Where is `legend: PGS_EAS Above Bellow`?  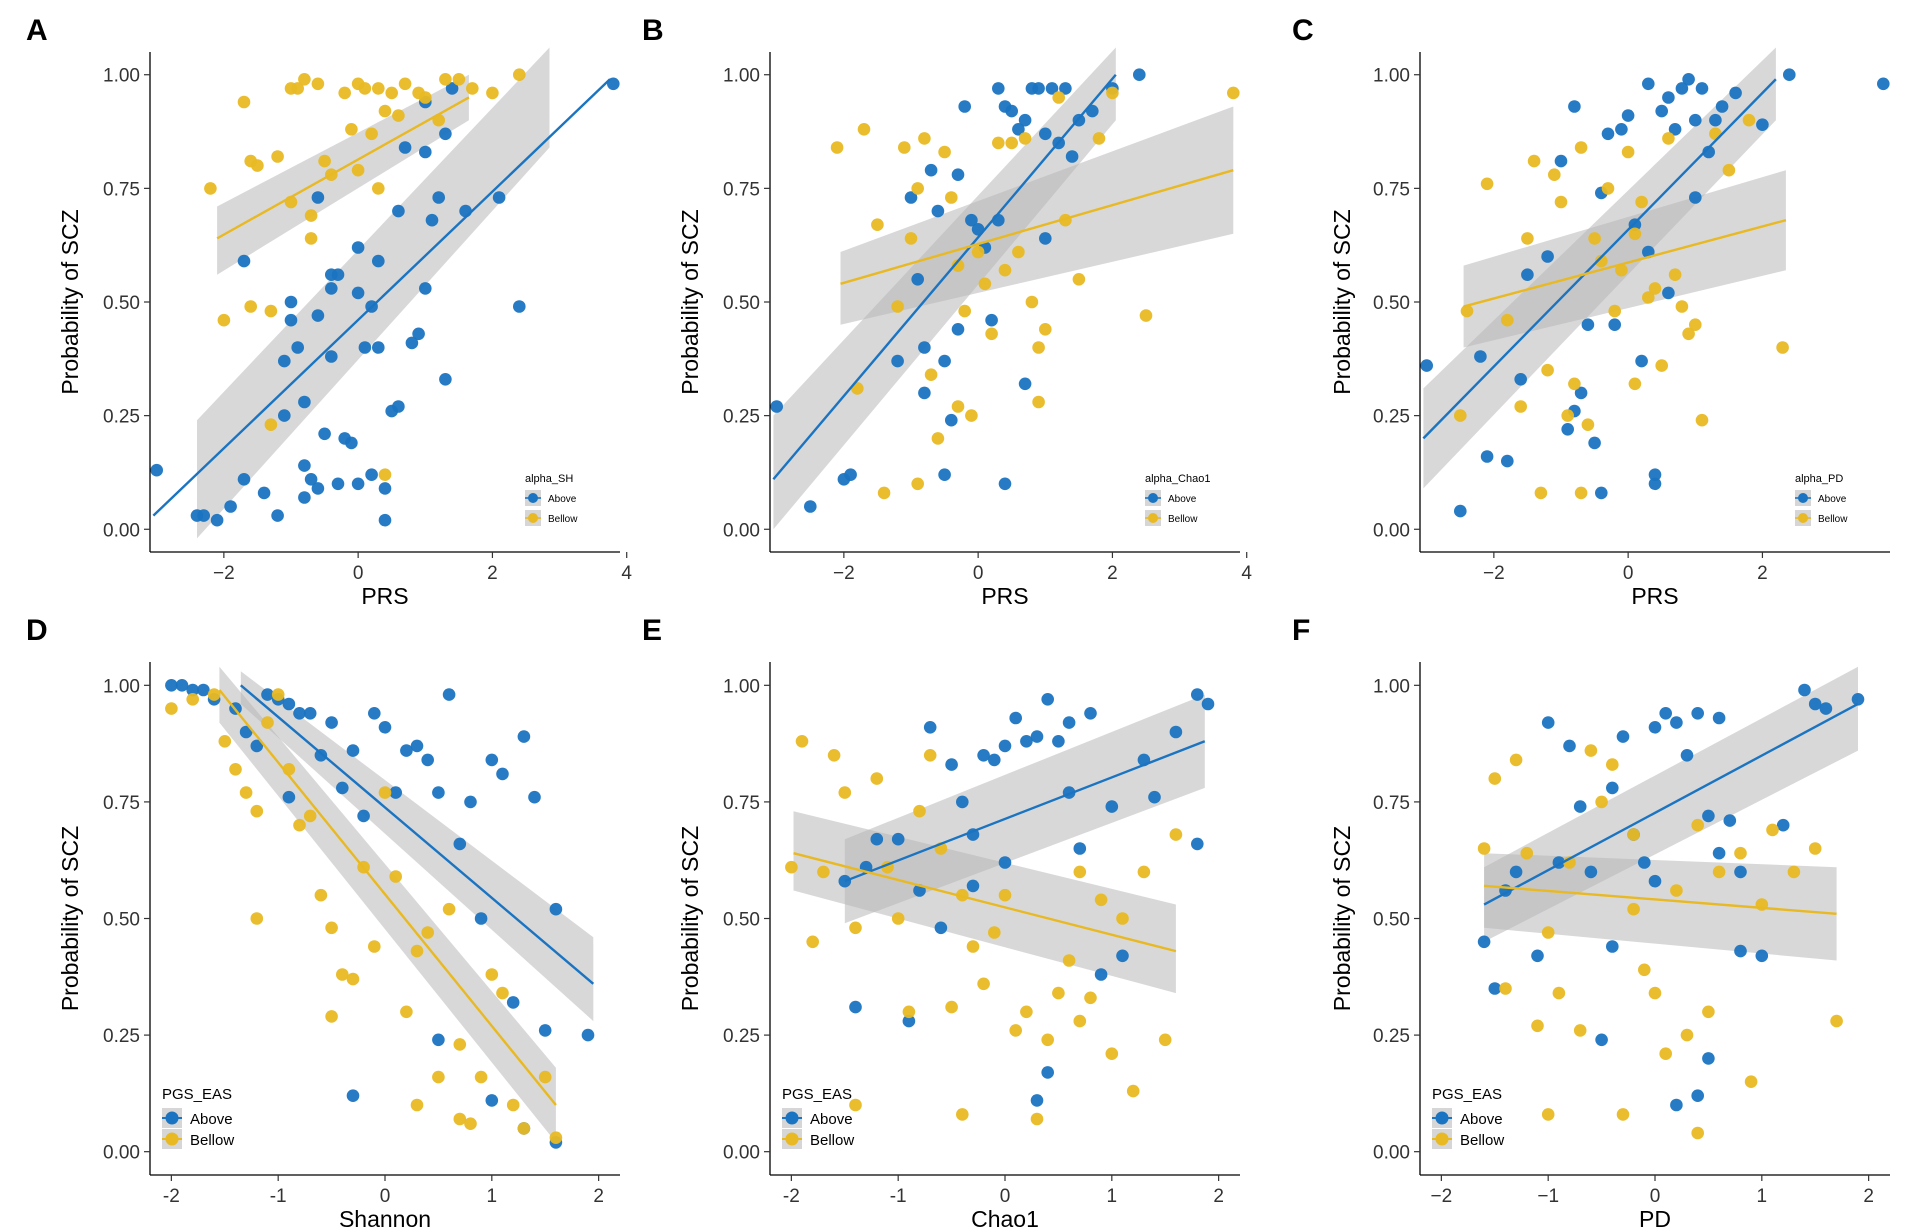
legend: PGS_EAS Above Bellow is located at coordinates (1468, 1117).